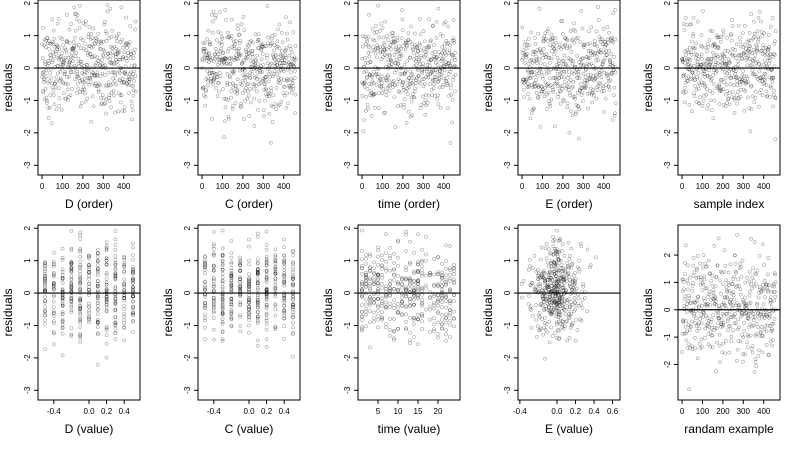  Describe the element at coordinates (187, 325) in the screenshot. I see `y-tick-label: -1` at that location.